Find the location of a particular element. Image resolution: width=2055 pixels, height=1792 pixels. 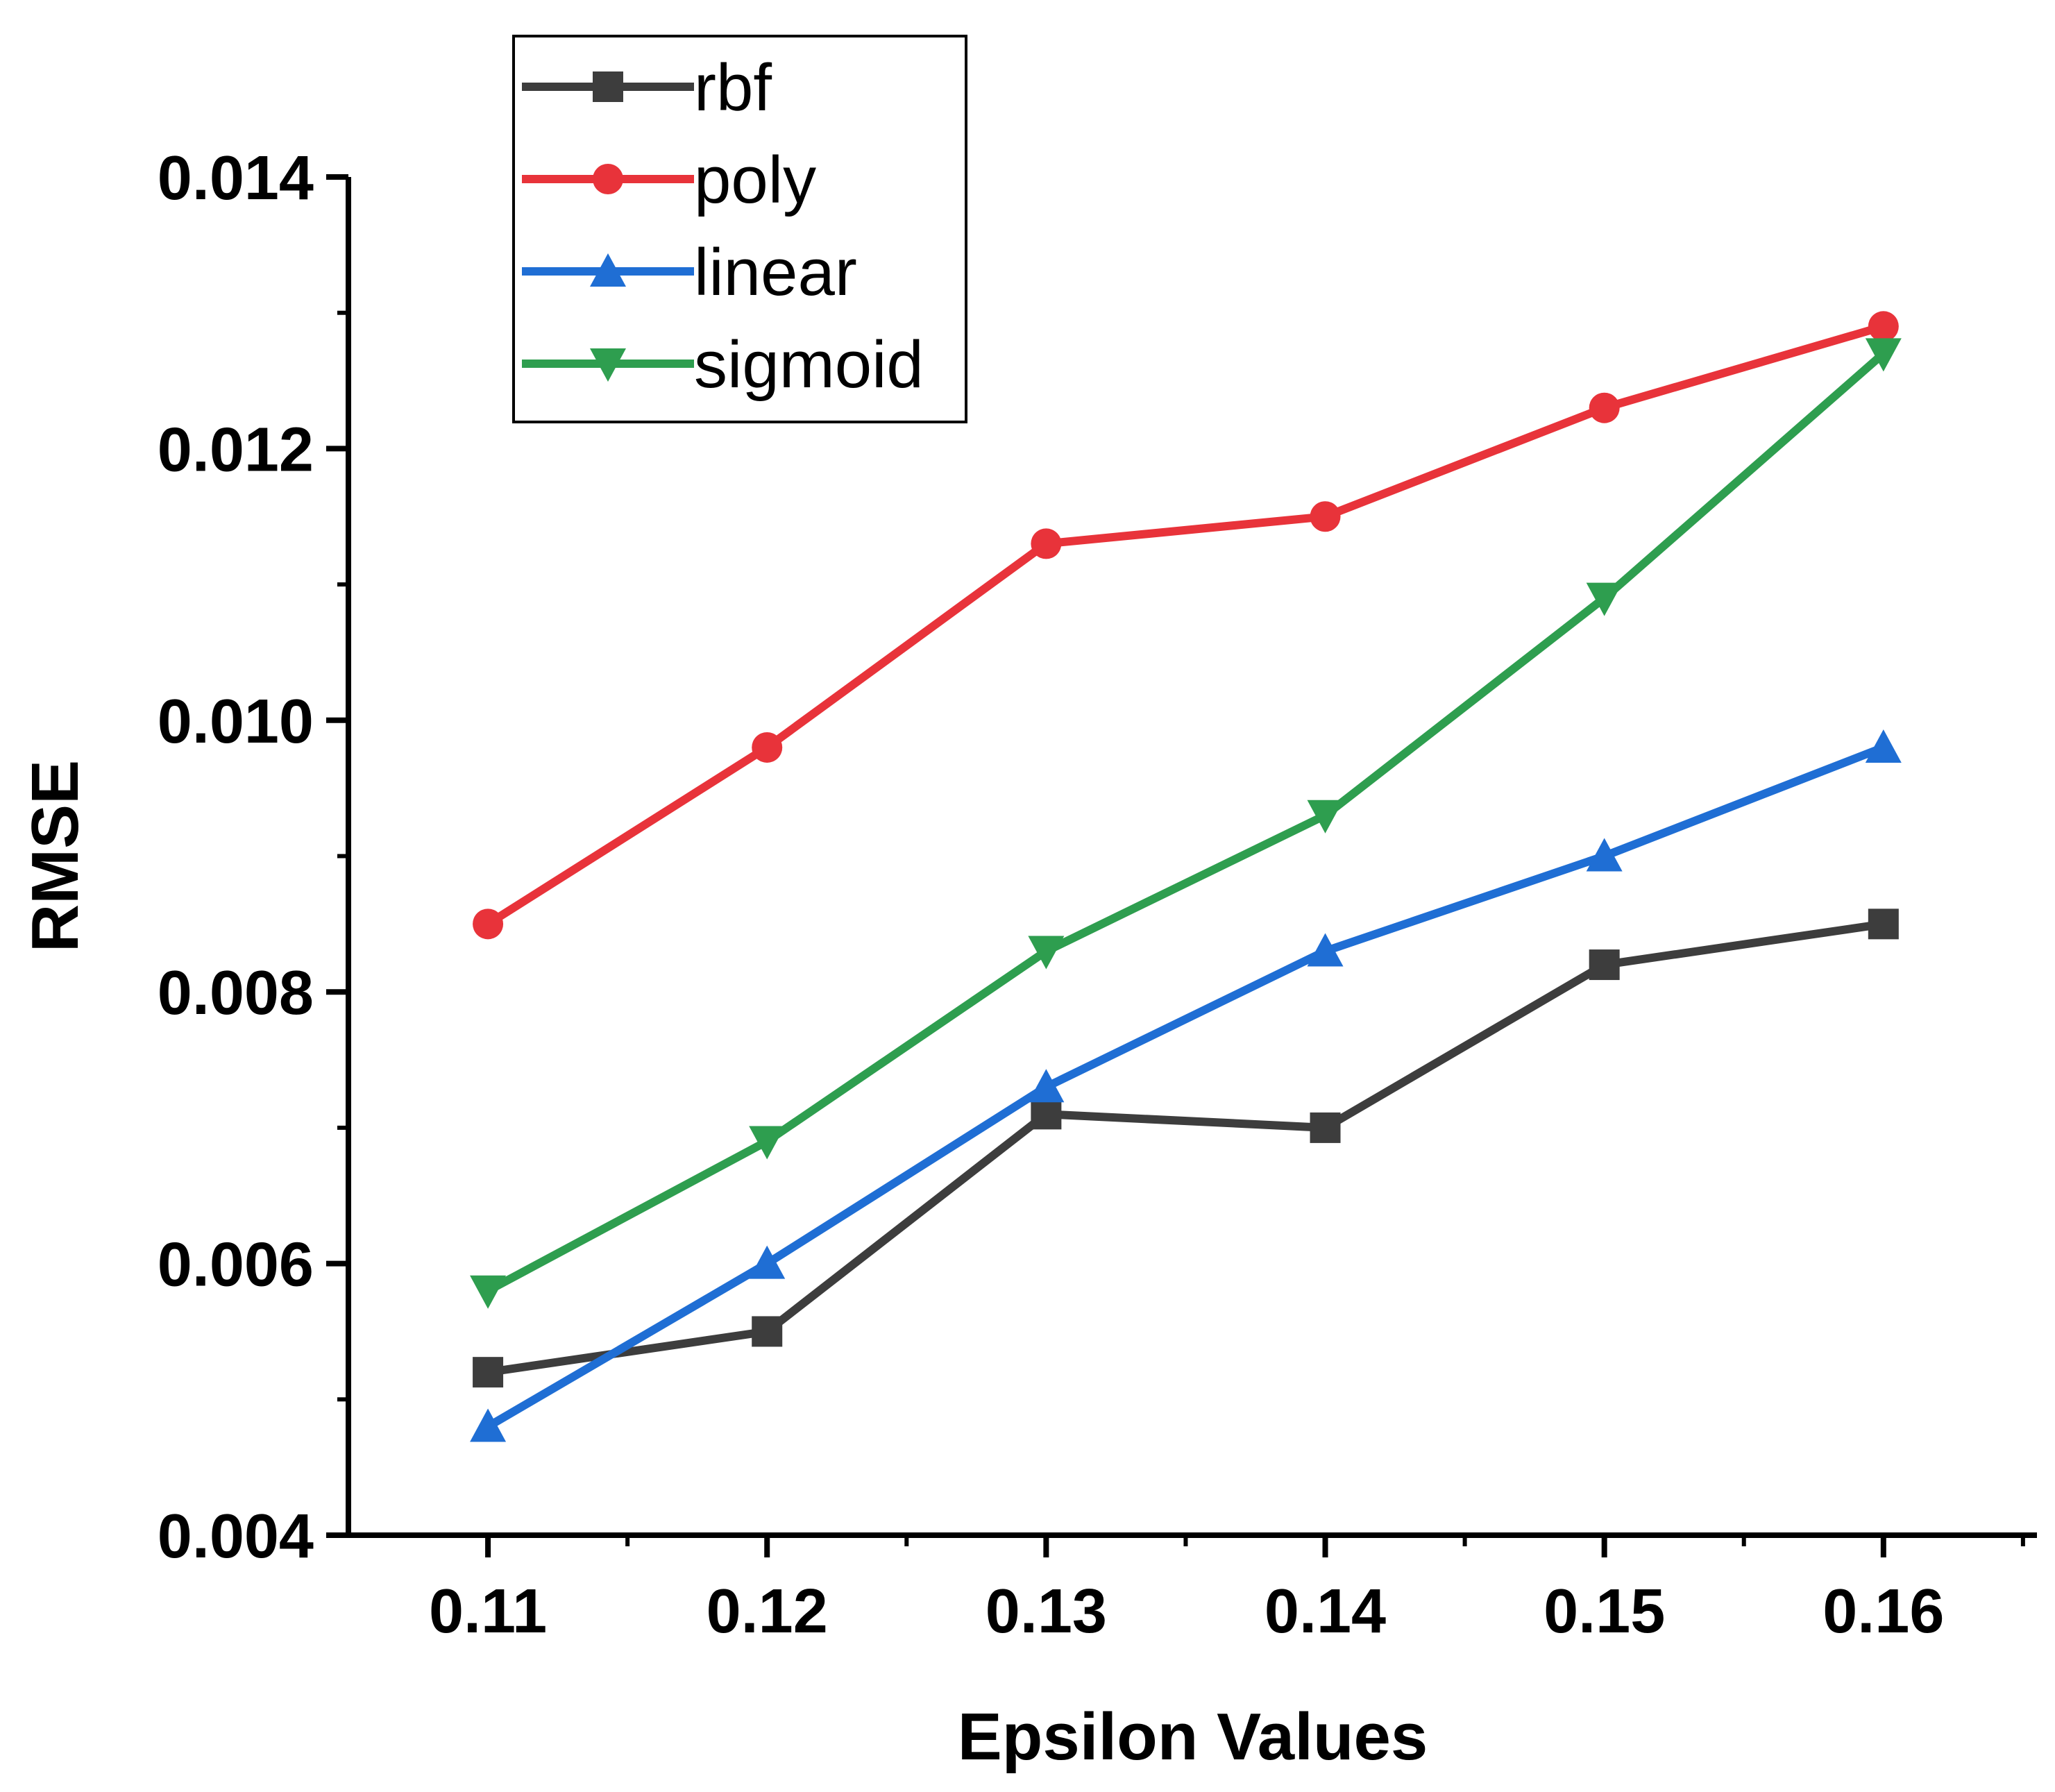

legend-item-rbf: rbf is located at coordinates (647, 88).